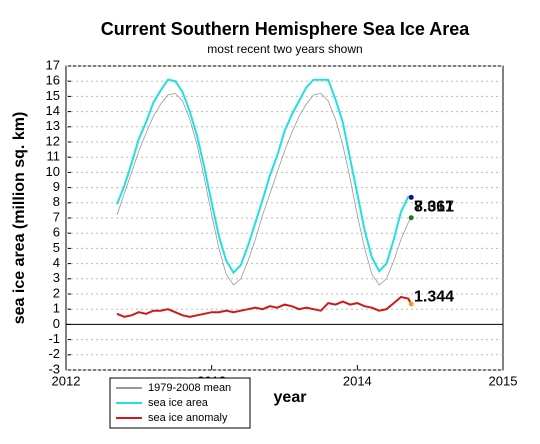 This screenshot has width=540, height=444. What do you see at coordinates (178, 403) in the screenshot?
I see `legend-label: sea ice area` at bounding box center [178, 403].